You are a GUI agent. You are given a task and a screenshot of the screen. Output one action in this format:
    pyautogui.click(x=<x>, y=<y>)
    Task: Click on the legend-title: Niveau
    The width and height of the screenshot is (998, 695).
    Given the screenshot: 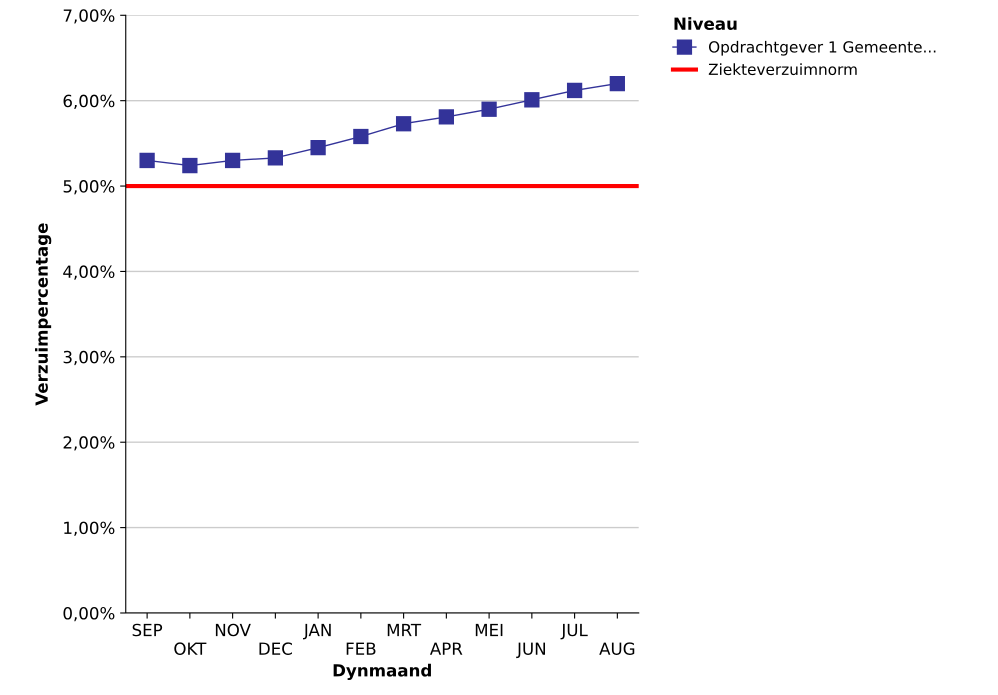 What is the action you would take?
    pyautogui.click(x=705, y=23)
    